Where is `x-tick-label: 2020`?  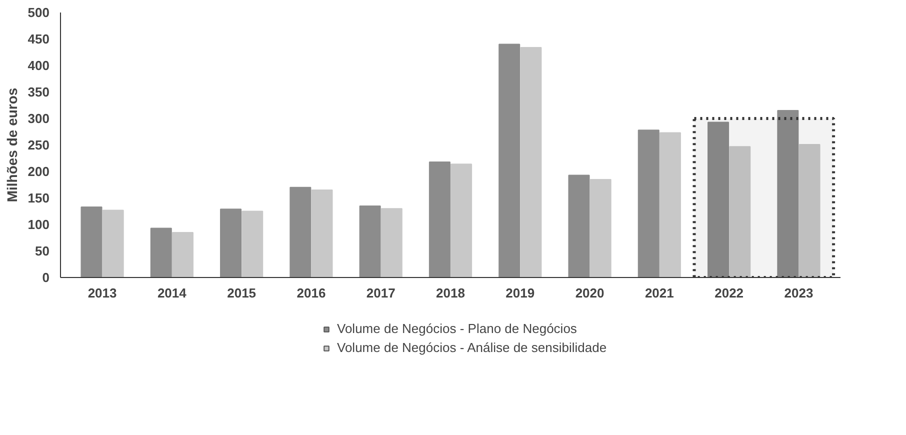
x-tick-label: 2020 is located at coordinates (589, 293).